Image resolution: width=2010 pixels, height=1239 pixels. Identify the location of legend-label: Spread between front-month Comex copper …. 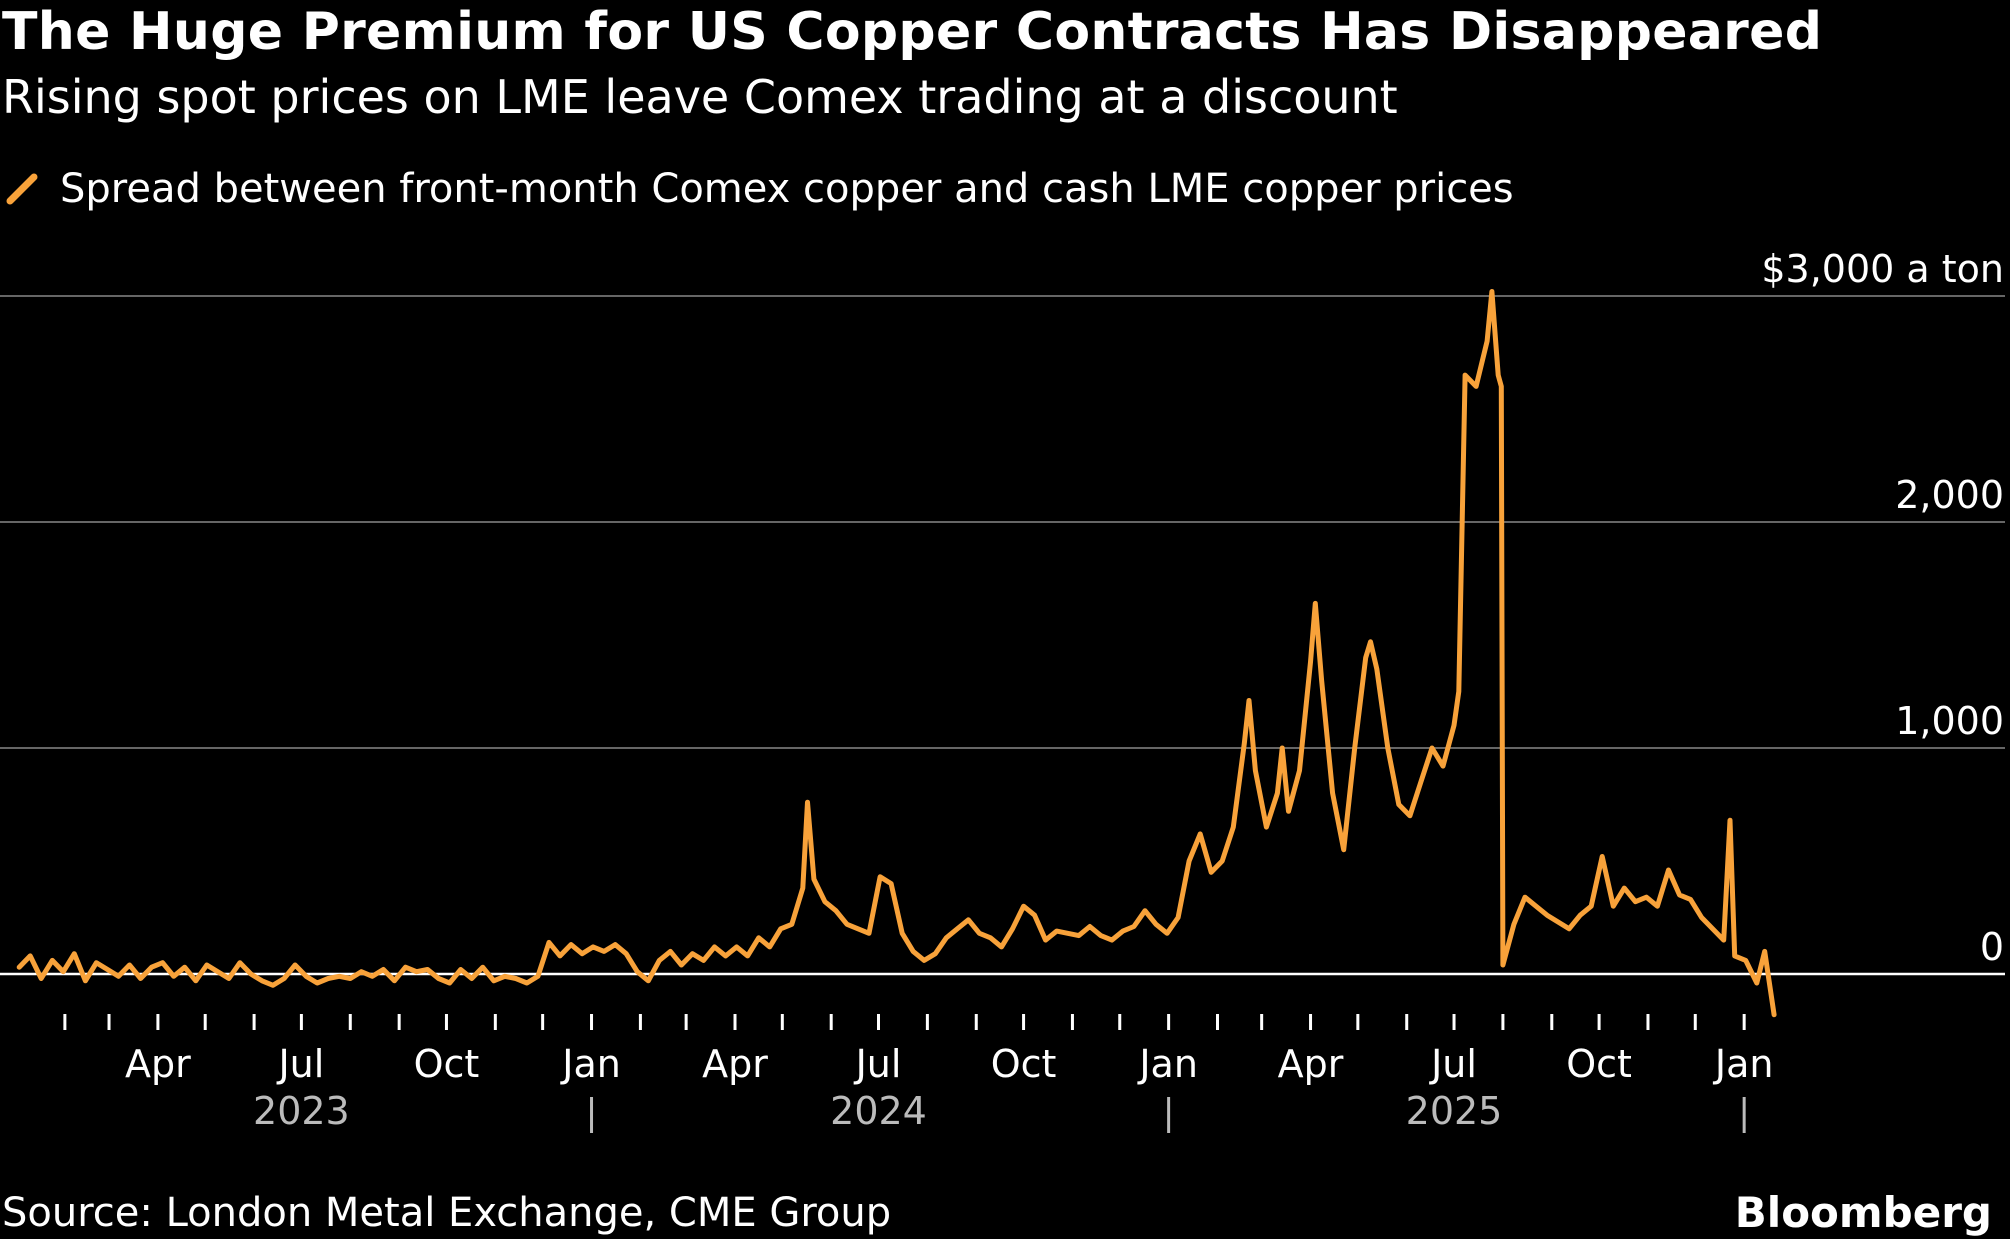
(787, 189).